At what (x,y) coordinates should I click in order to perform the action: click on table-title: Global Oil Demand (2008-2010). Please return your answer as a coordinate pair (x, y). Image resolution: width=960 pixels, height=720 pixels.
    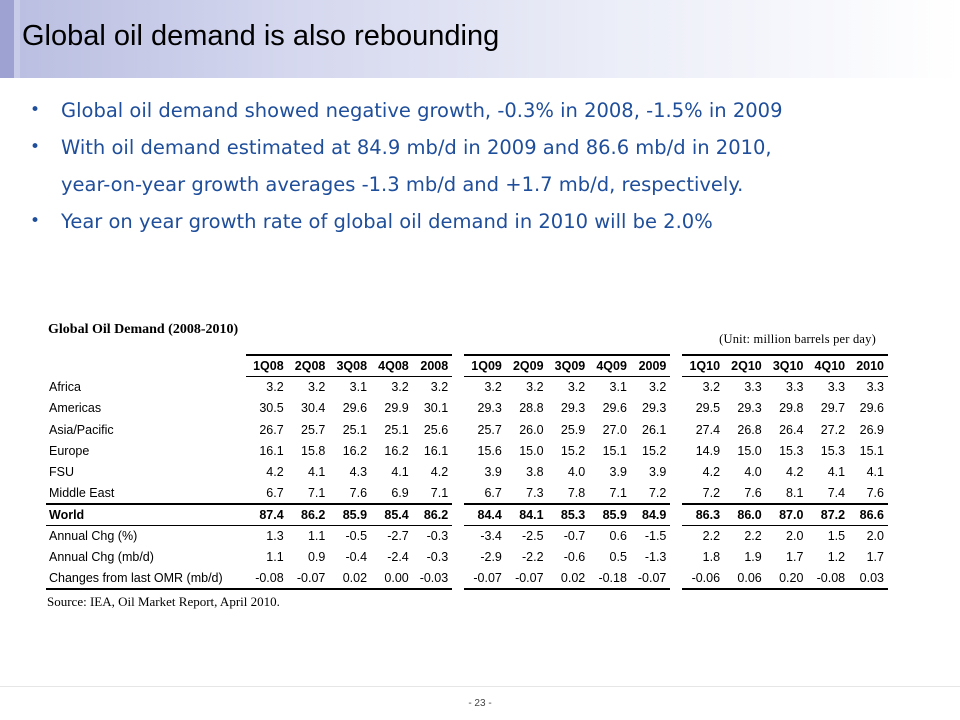
    Looking at the image, I should click on (143, 329).